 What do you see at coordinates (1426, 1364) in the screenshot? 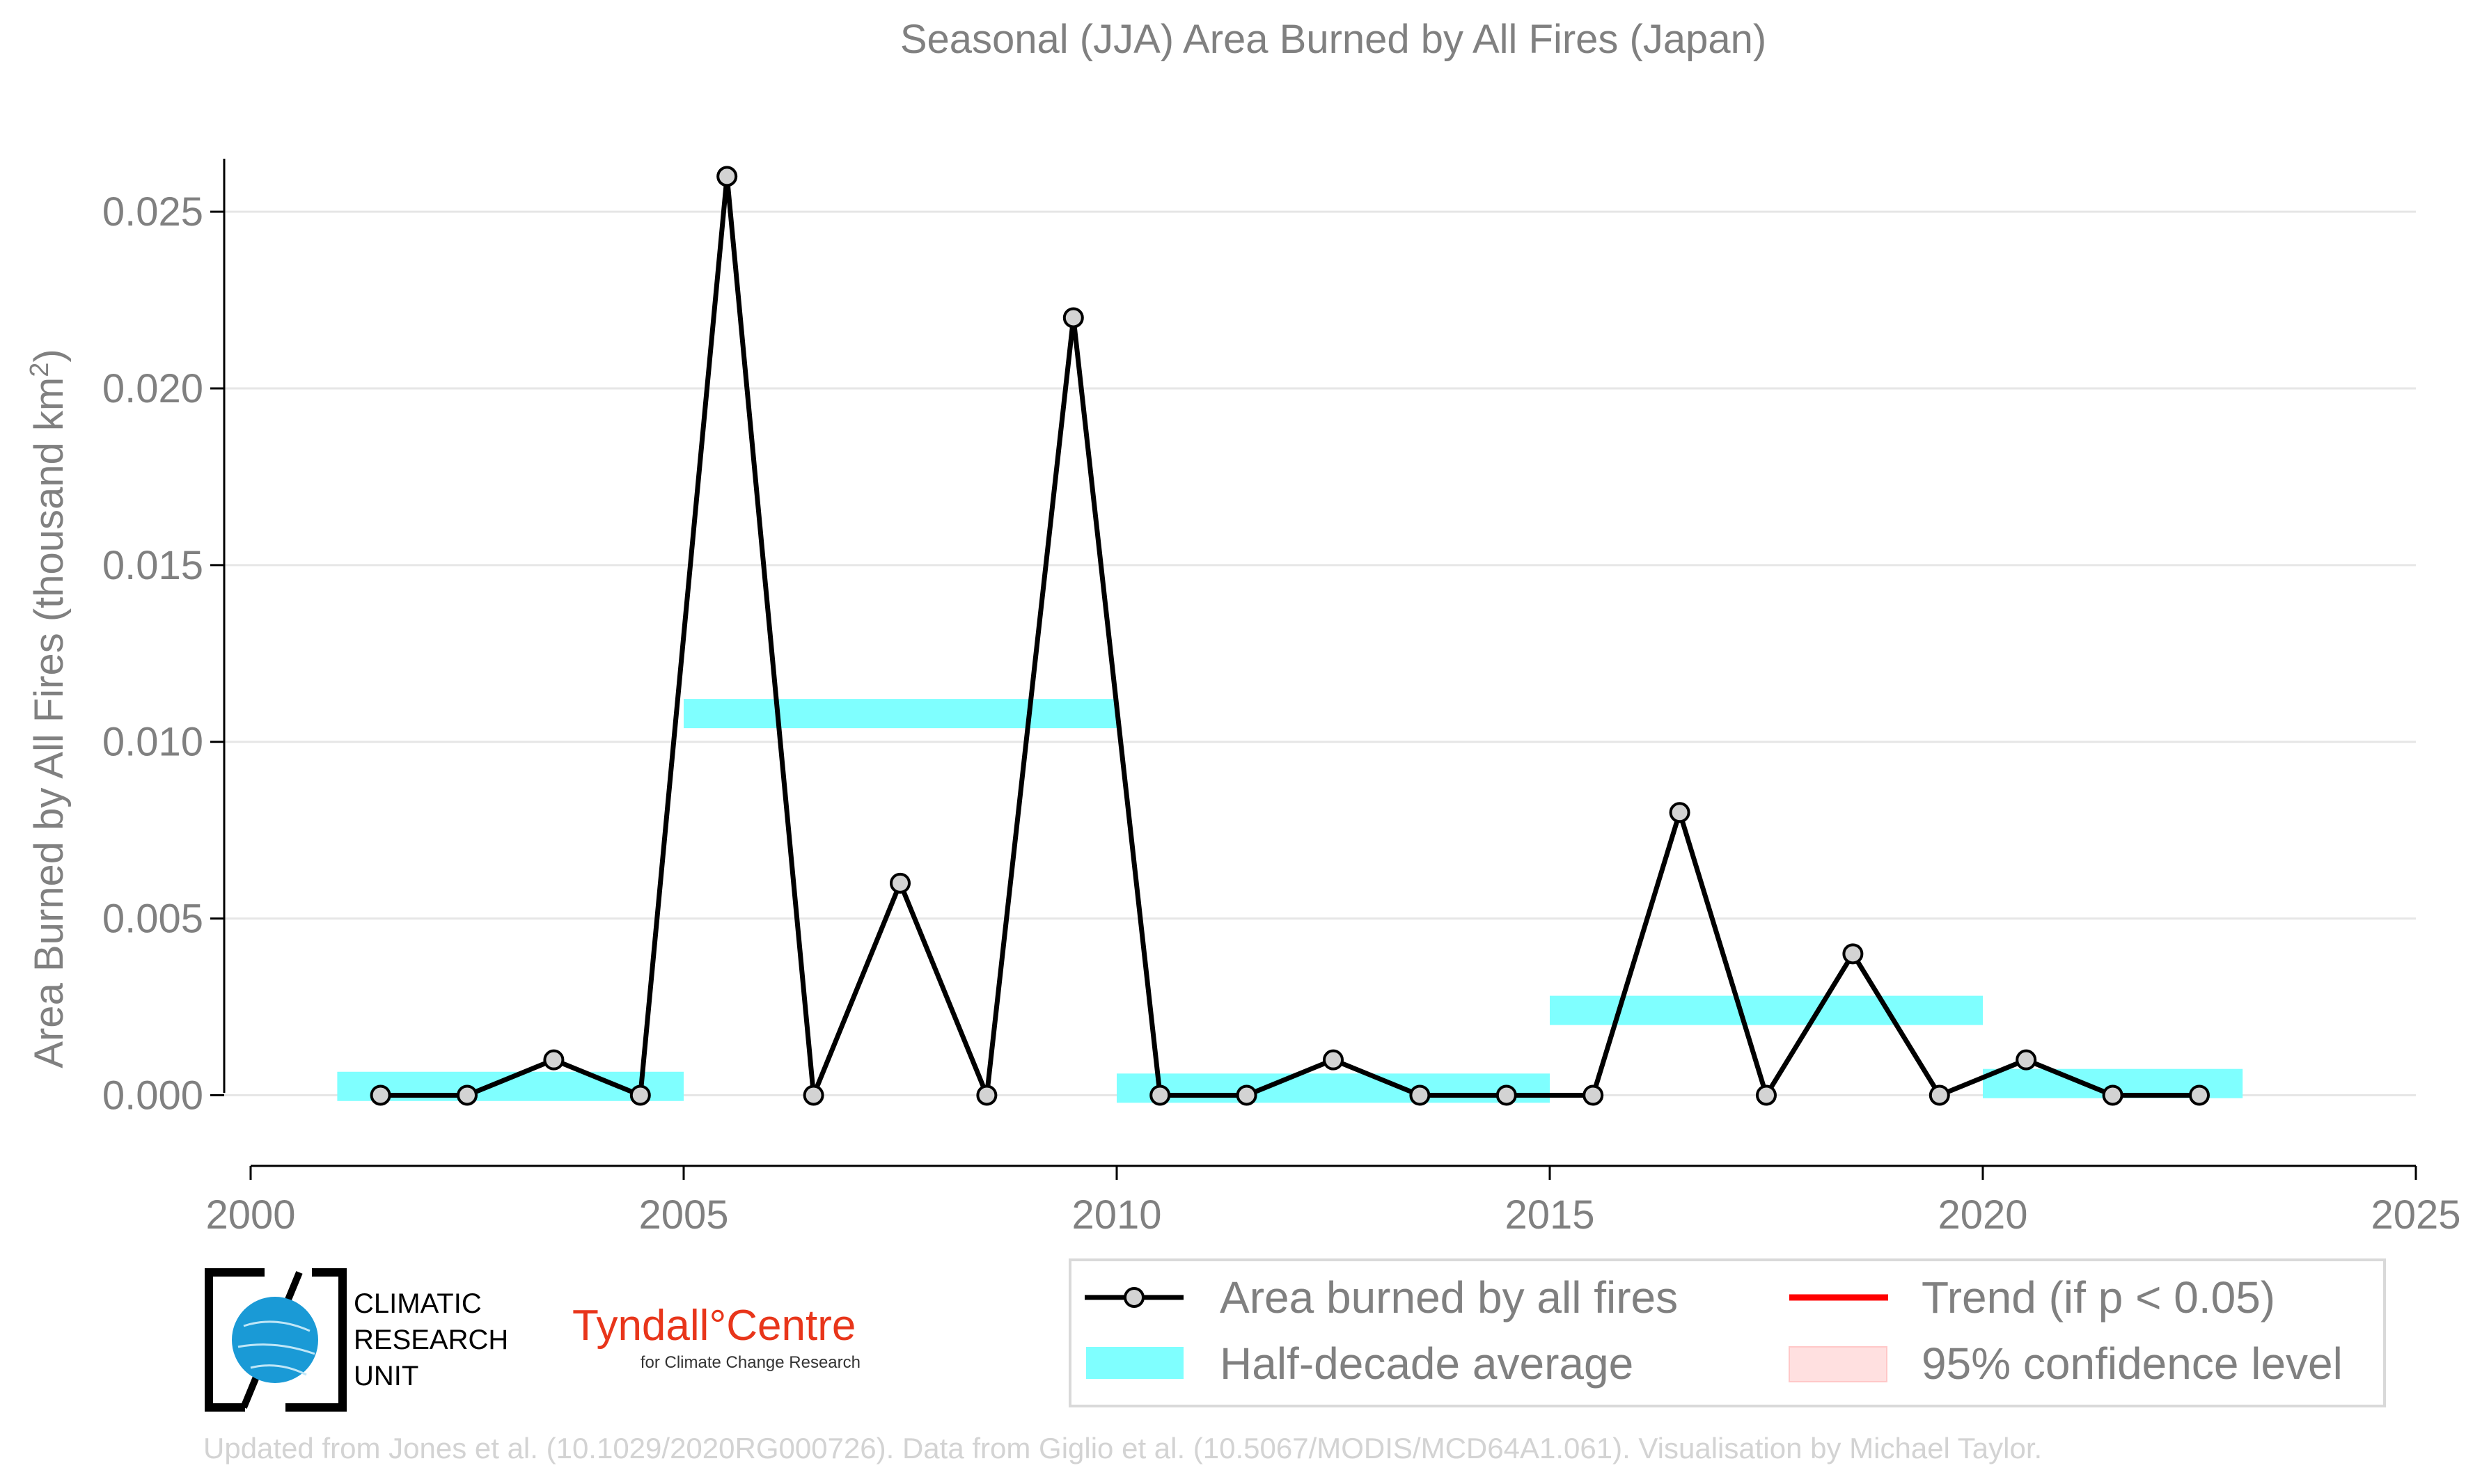
I see `legend-label-half-decade: Half-decade average` at bounding box center [1426, 1364].